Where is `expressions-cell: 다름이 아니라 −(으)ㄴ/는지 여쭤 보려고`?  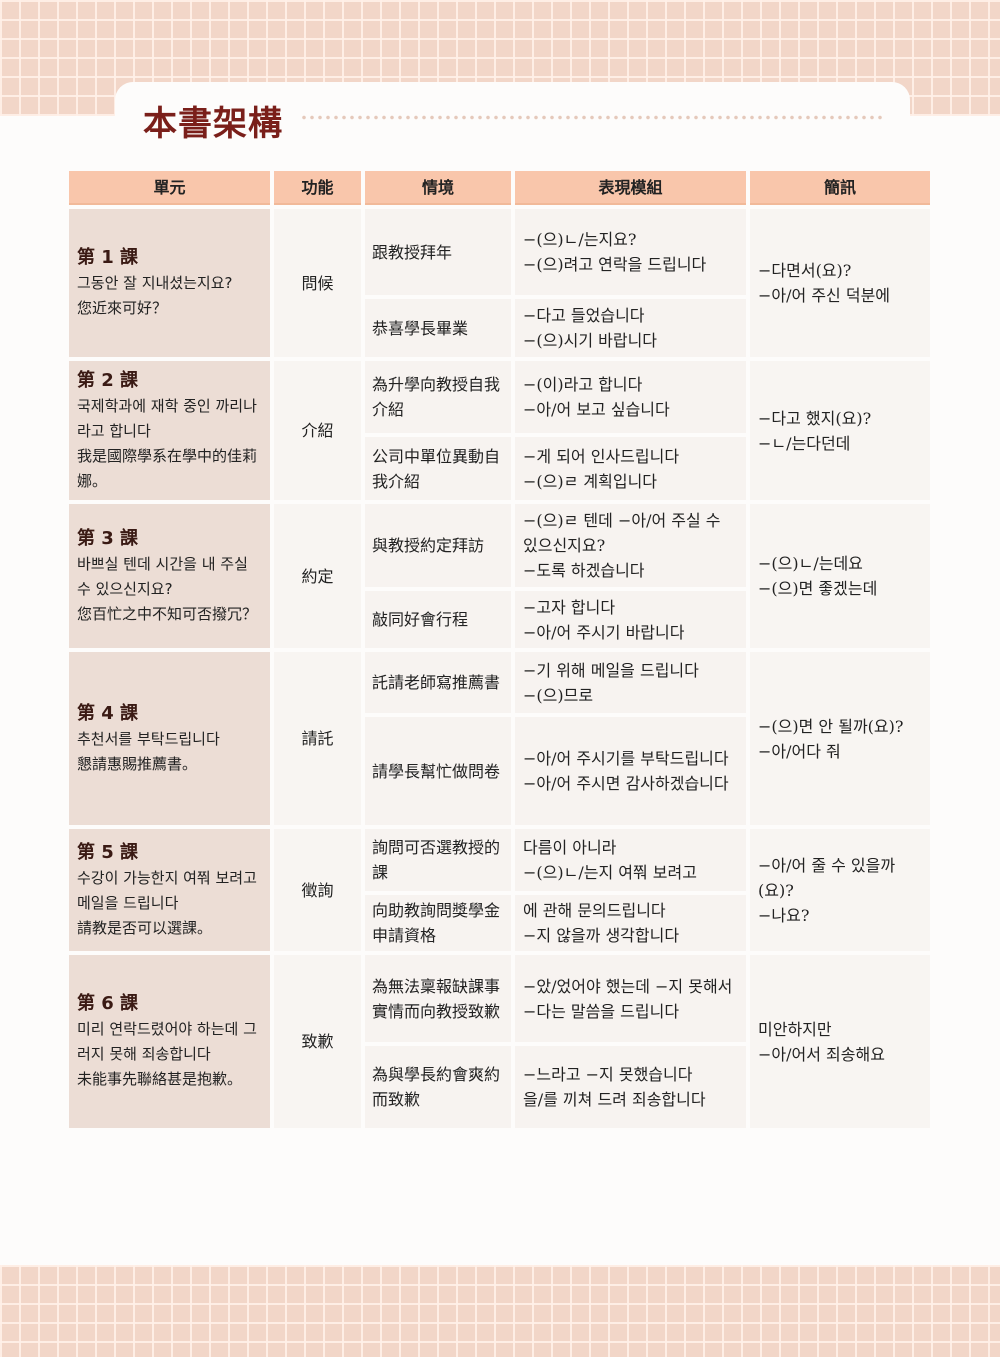 expressions-cell: 다름이 아니라 −(으)ㄴ/는지 여쭤 보려고 is located at coordinates (630, 860).